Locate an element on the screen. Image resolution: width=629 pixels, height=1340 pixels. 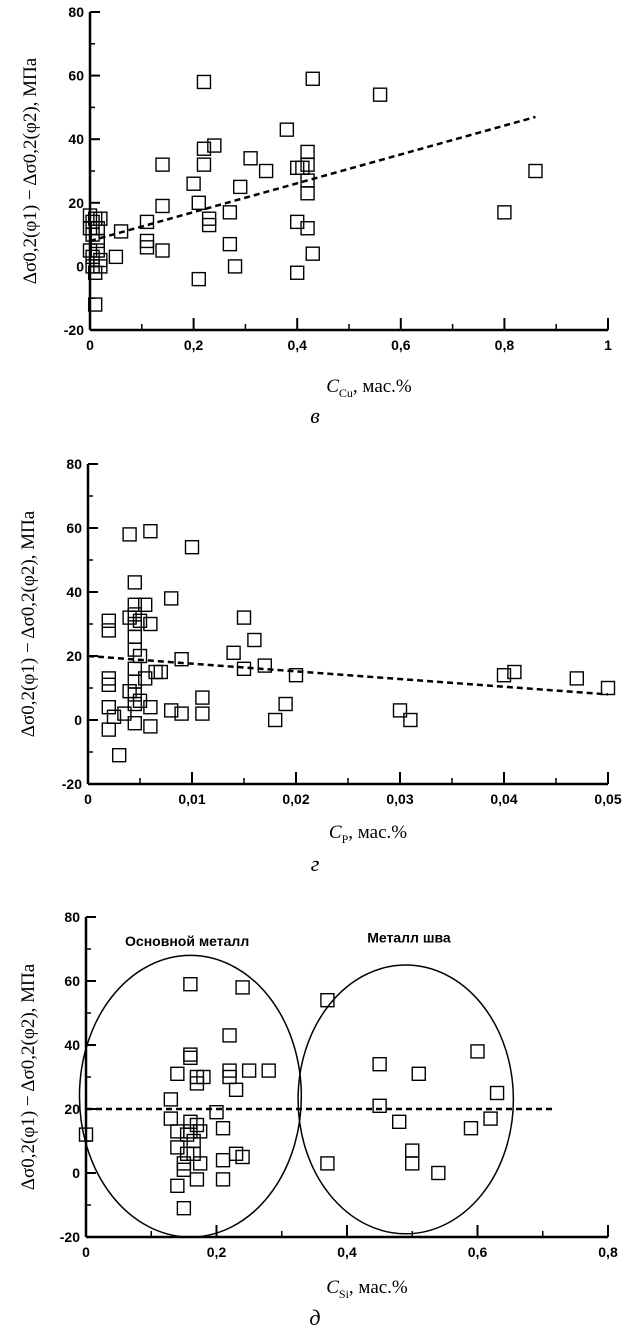
p2-x-tick-label: 0,03 is located at coordinates (399, 799).